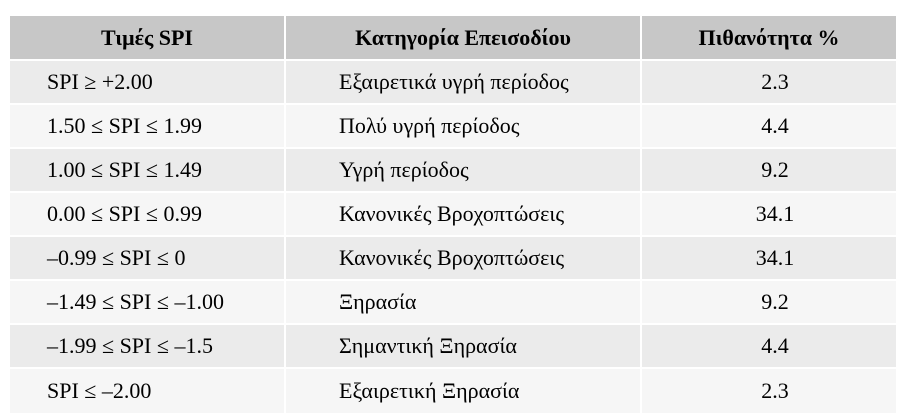 The image size is (905, 419). Describe the element at coordinates (148, 391) in the screenshot. I see `spi-range-cell: SPI ≤ –2.00` at that location.